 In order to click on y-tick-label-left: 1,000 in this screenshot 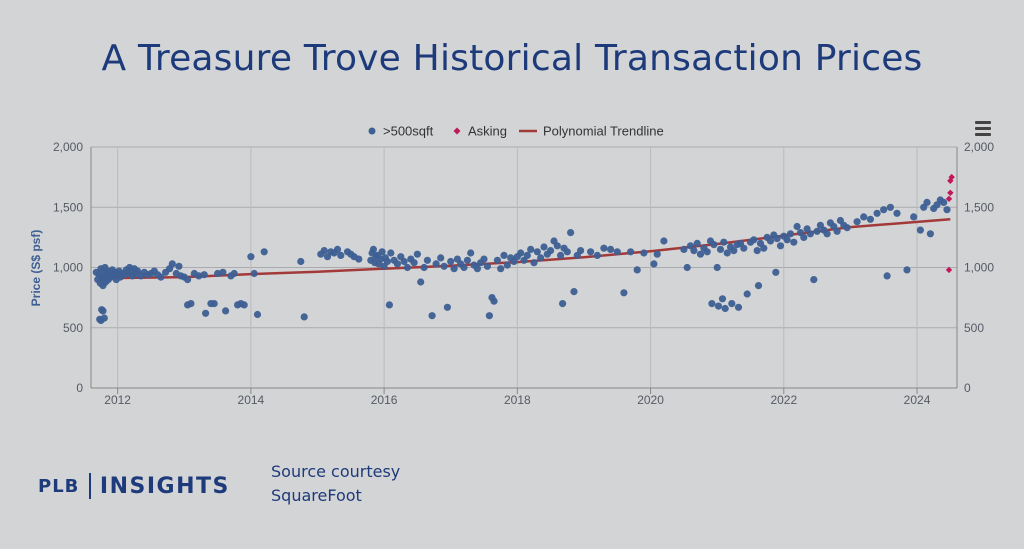, I will do `click(68, 268)`.